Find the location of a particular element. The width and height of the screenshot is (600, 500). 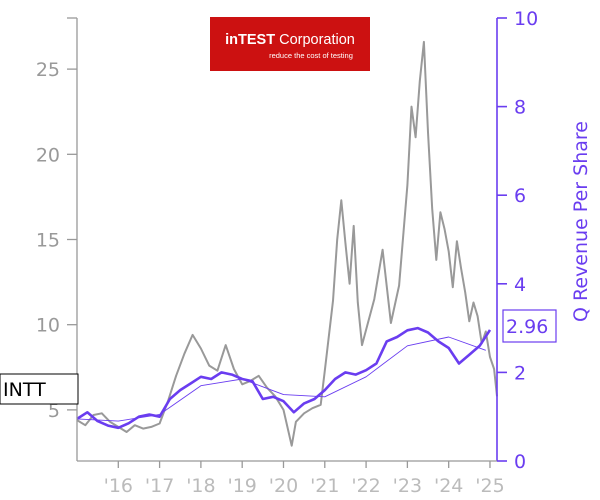

x-tick-label: '21 is located at coordinates (324, 486).